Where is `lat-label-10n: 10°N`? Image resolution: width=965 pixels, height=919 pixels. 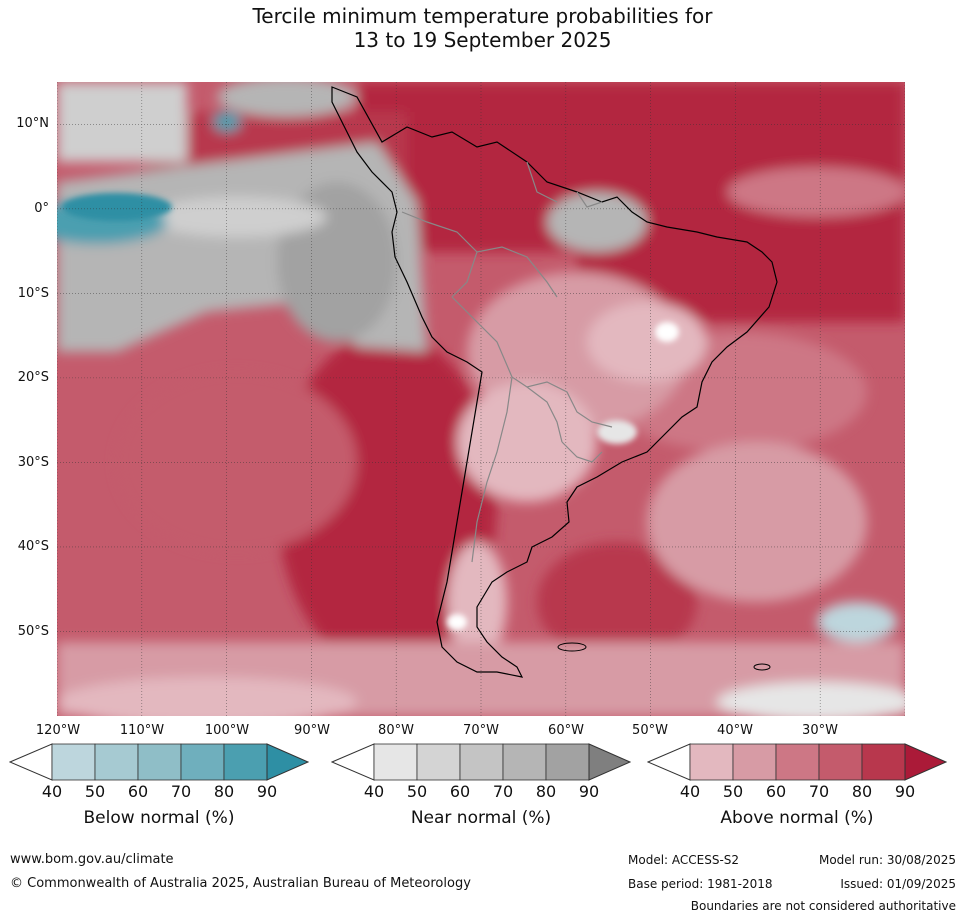
lat-label-10n: 10°N is located at coordinates (32, 123).